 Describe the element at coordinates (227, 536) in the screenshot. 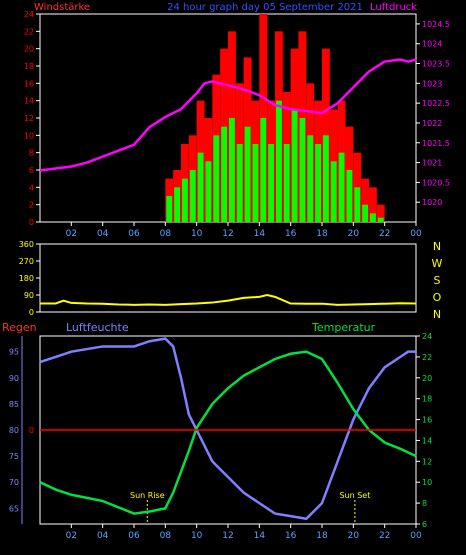

I see `humidity-panel-x-tick-label: 12` at that location.